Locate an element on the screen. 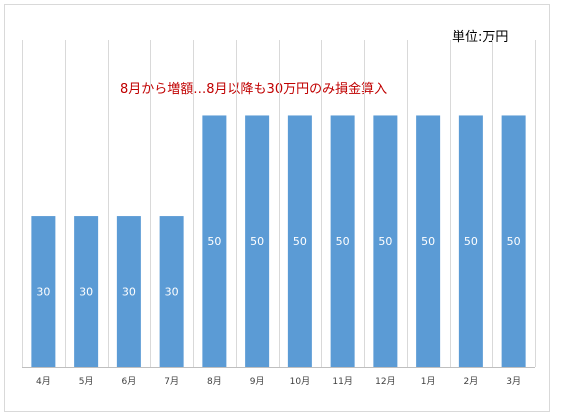 This screenshot has height=419, width=561. unit-label: 単位:万円 is located at coordinates (480, 37).